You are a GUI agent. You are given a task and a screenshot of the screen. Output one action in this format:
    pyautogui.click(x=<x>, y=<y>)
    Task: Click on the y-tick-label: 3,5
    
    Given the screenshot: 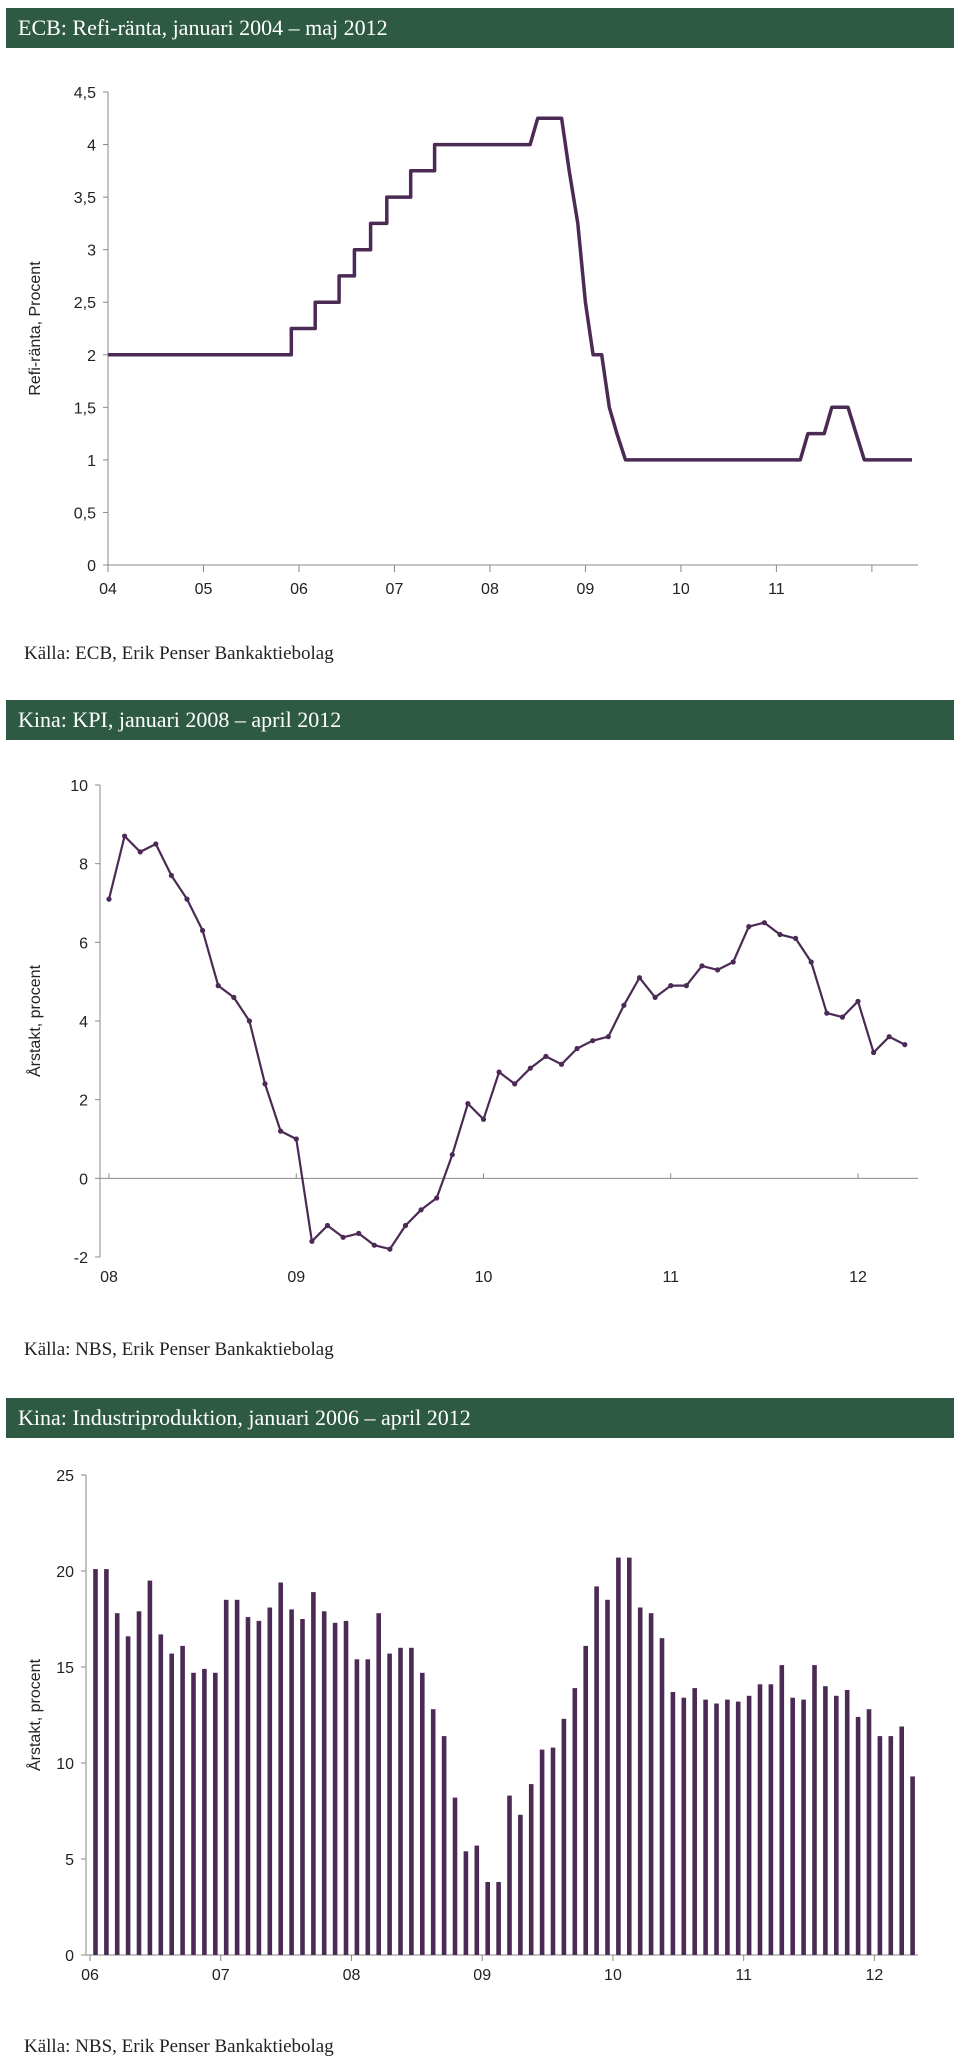 What is the action you would take?
    pyautogui.click(x=85, y=198)
    